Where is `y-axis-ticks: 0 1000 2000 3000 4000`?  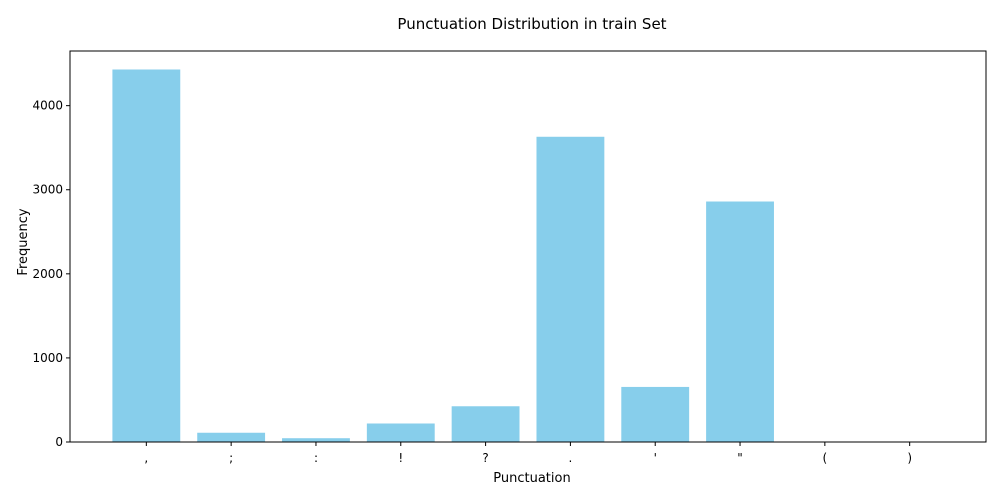 y-axis-ticks: 0 1000 2000 3000 4000 is located at coordinates (51, 274).